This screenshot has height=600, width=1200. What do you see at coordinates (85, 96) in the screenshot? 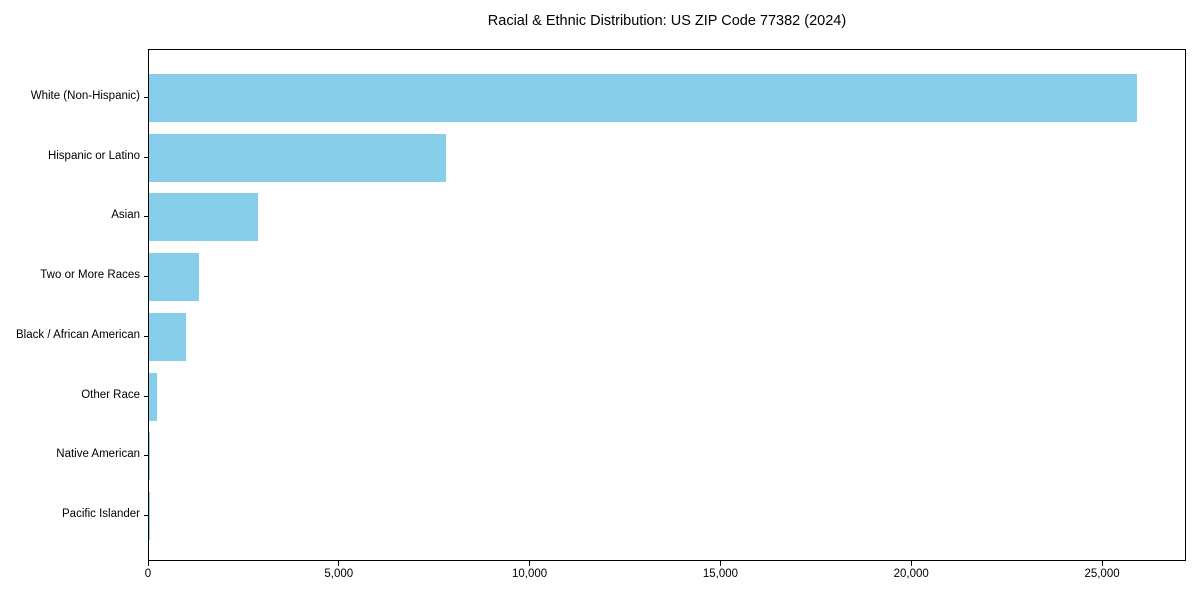
I see `ytick-label-white-non-hispanic: White (Non-Hispanic)` at bounding box center [85, 96].